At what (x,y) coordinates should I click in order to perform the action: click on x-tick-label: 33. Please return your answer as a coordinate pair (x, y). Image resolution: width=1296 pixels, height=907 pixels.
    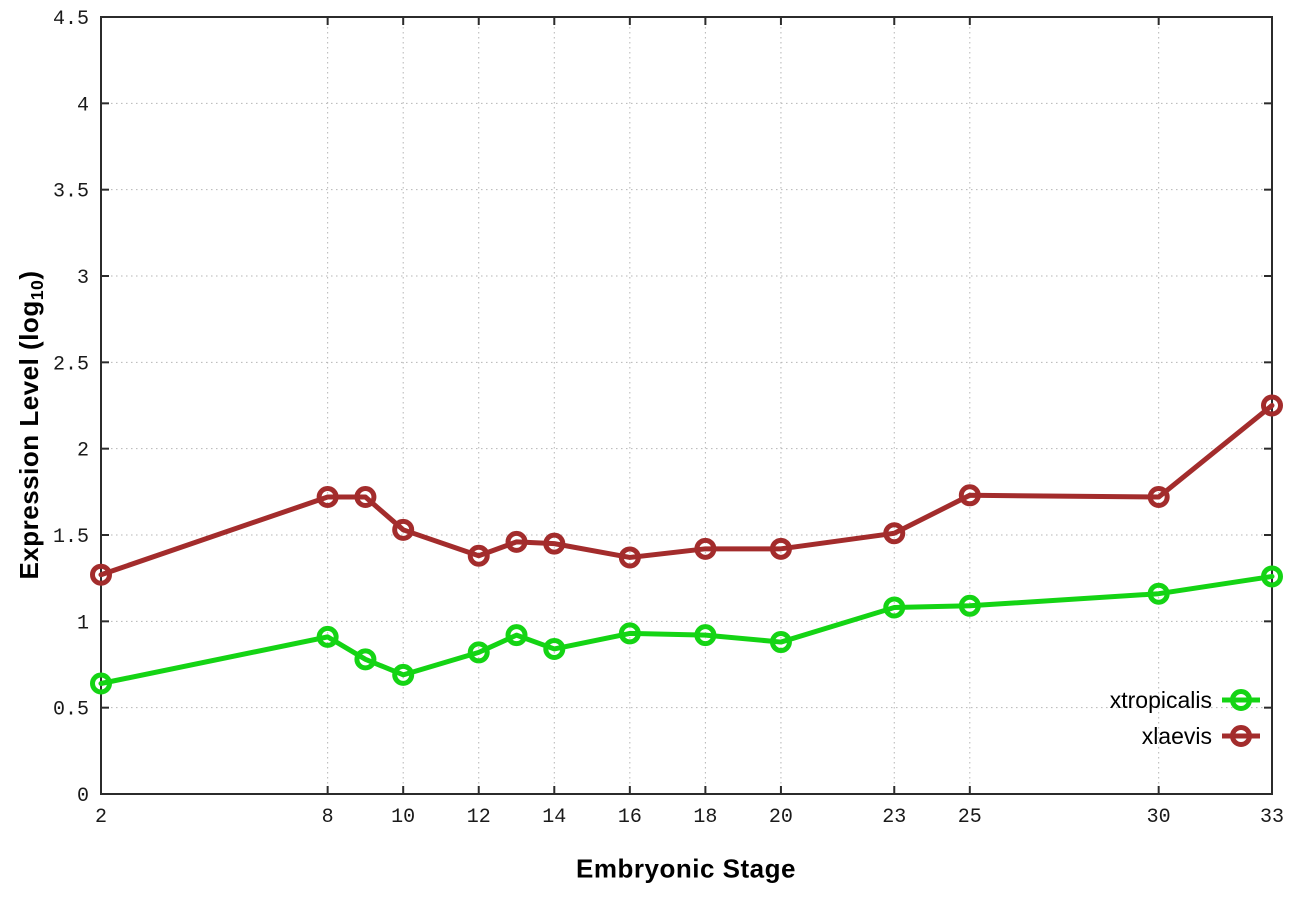
    Looking at the image, I should click on (1272, 817).